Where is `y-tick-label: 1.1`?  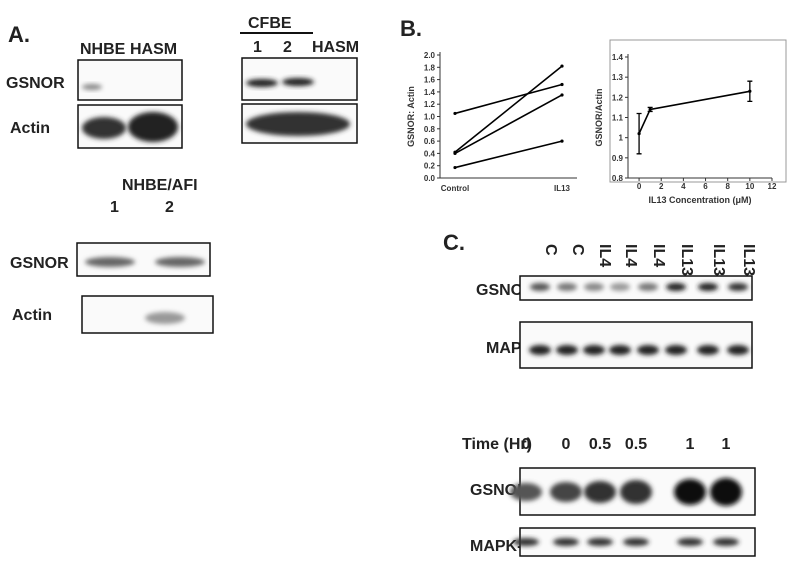 y-tick-label: 1.1 is located at coordinates (618, 118).